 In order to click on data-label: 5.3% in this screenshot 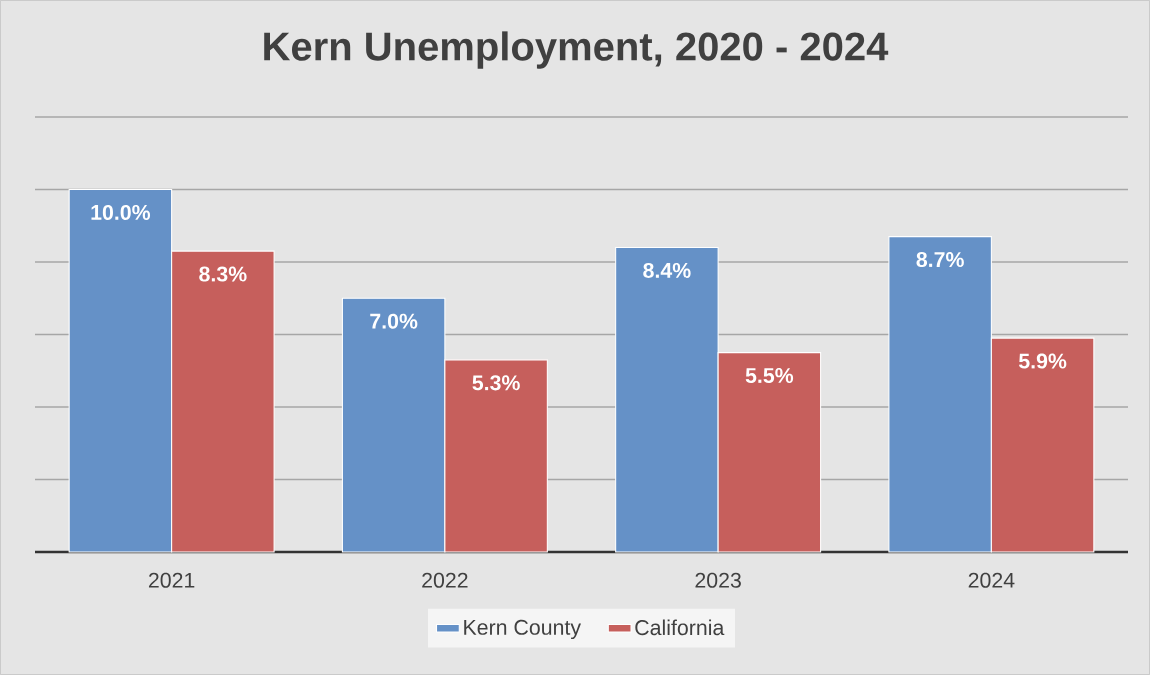, I will do `click(496, 383)`.